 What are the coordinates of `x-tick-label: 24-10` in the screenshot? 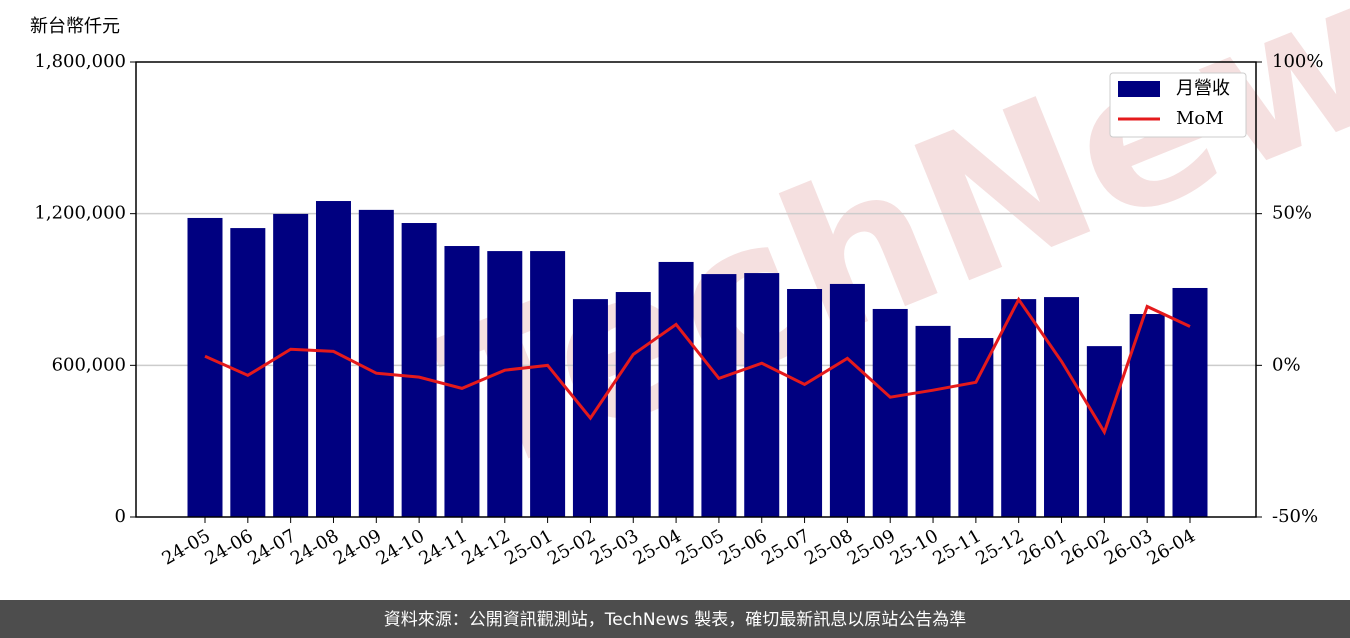 It's located at (400, 547).